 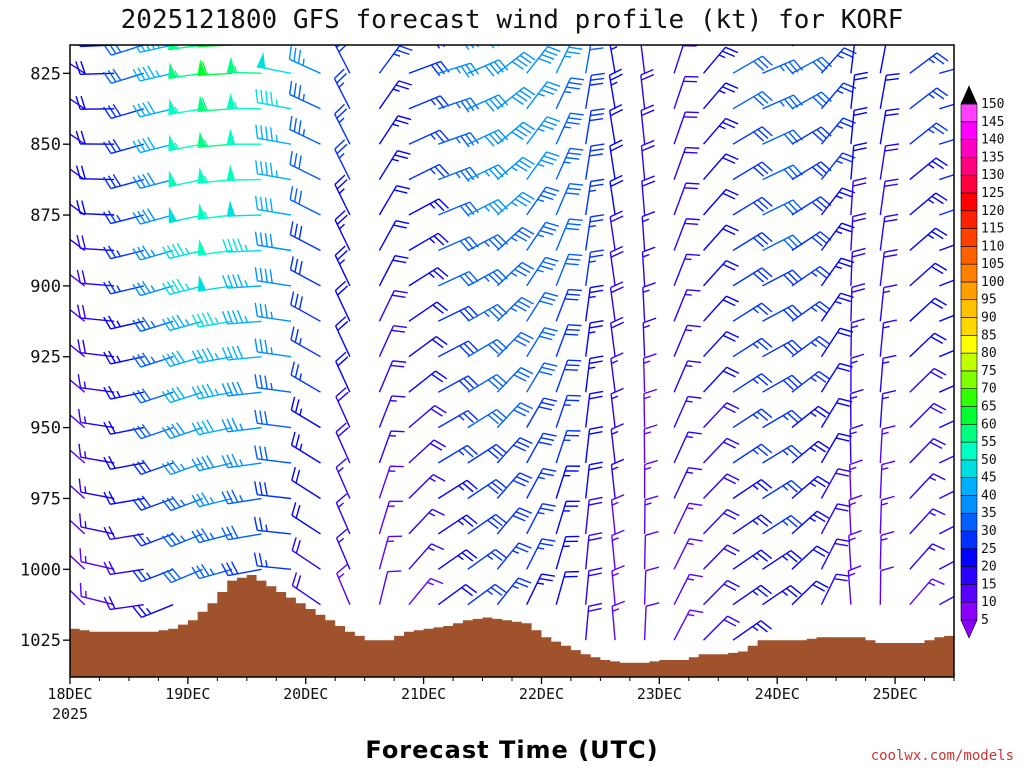 I want to click on x-tick-label: 20DEC, so click(x=305, y=694).